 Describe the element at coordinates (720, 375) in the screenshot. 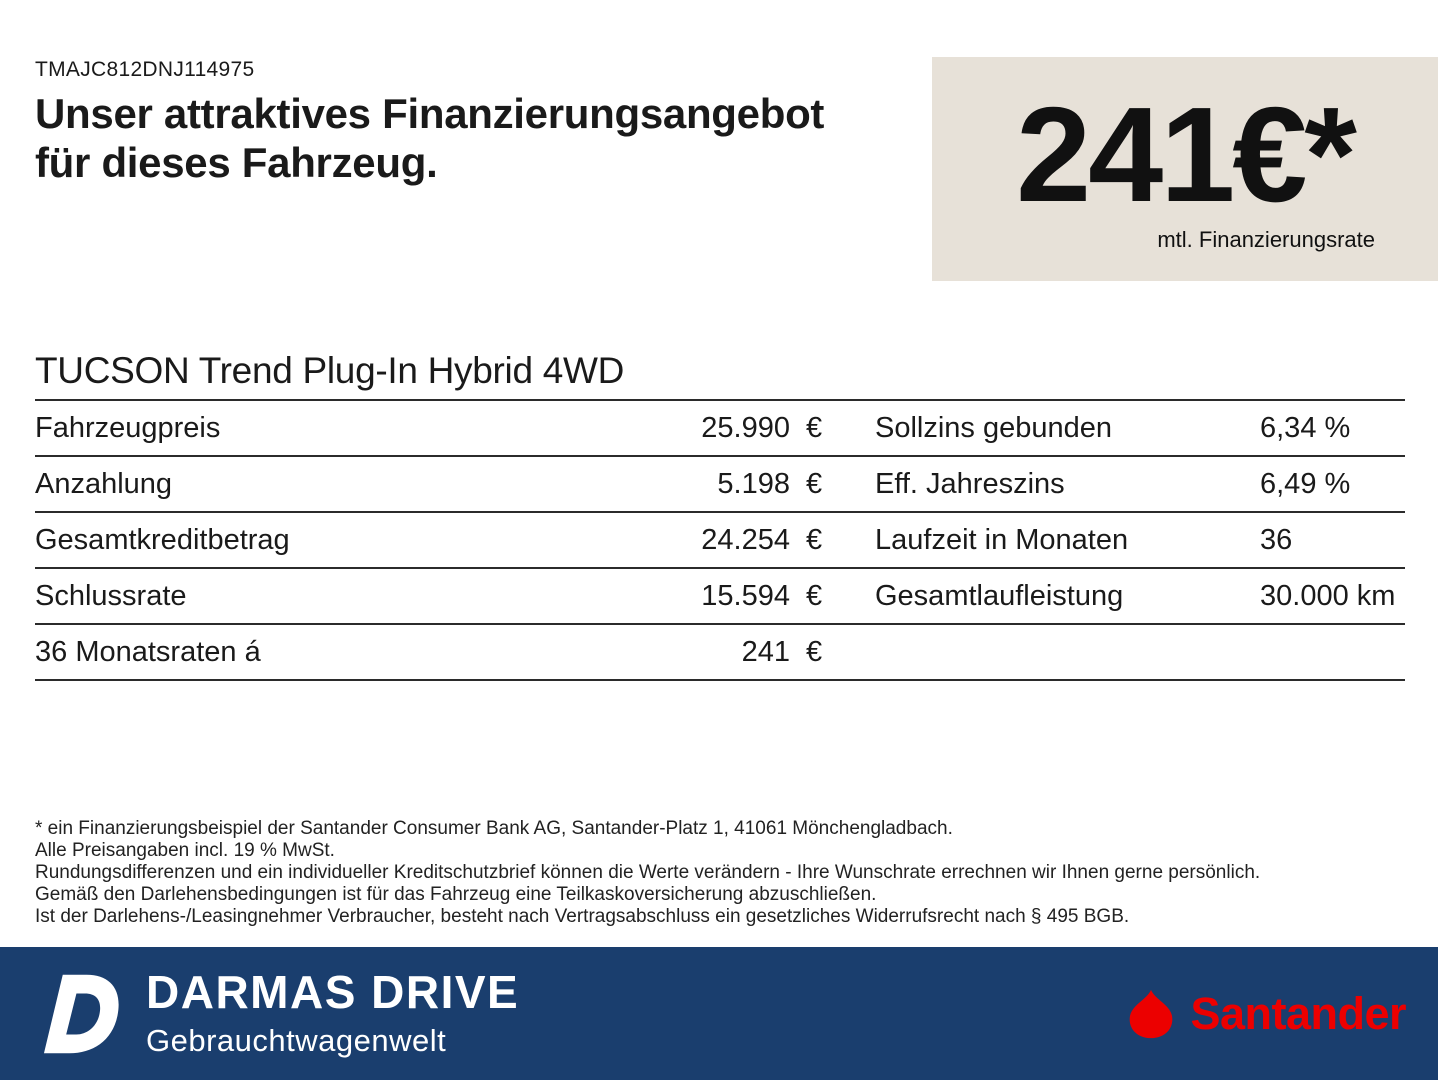

I see `vehicle-title: TUCSON Trend Plug-In Hybrid 4WD` at that location.